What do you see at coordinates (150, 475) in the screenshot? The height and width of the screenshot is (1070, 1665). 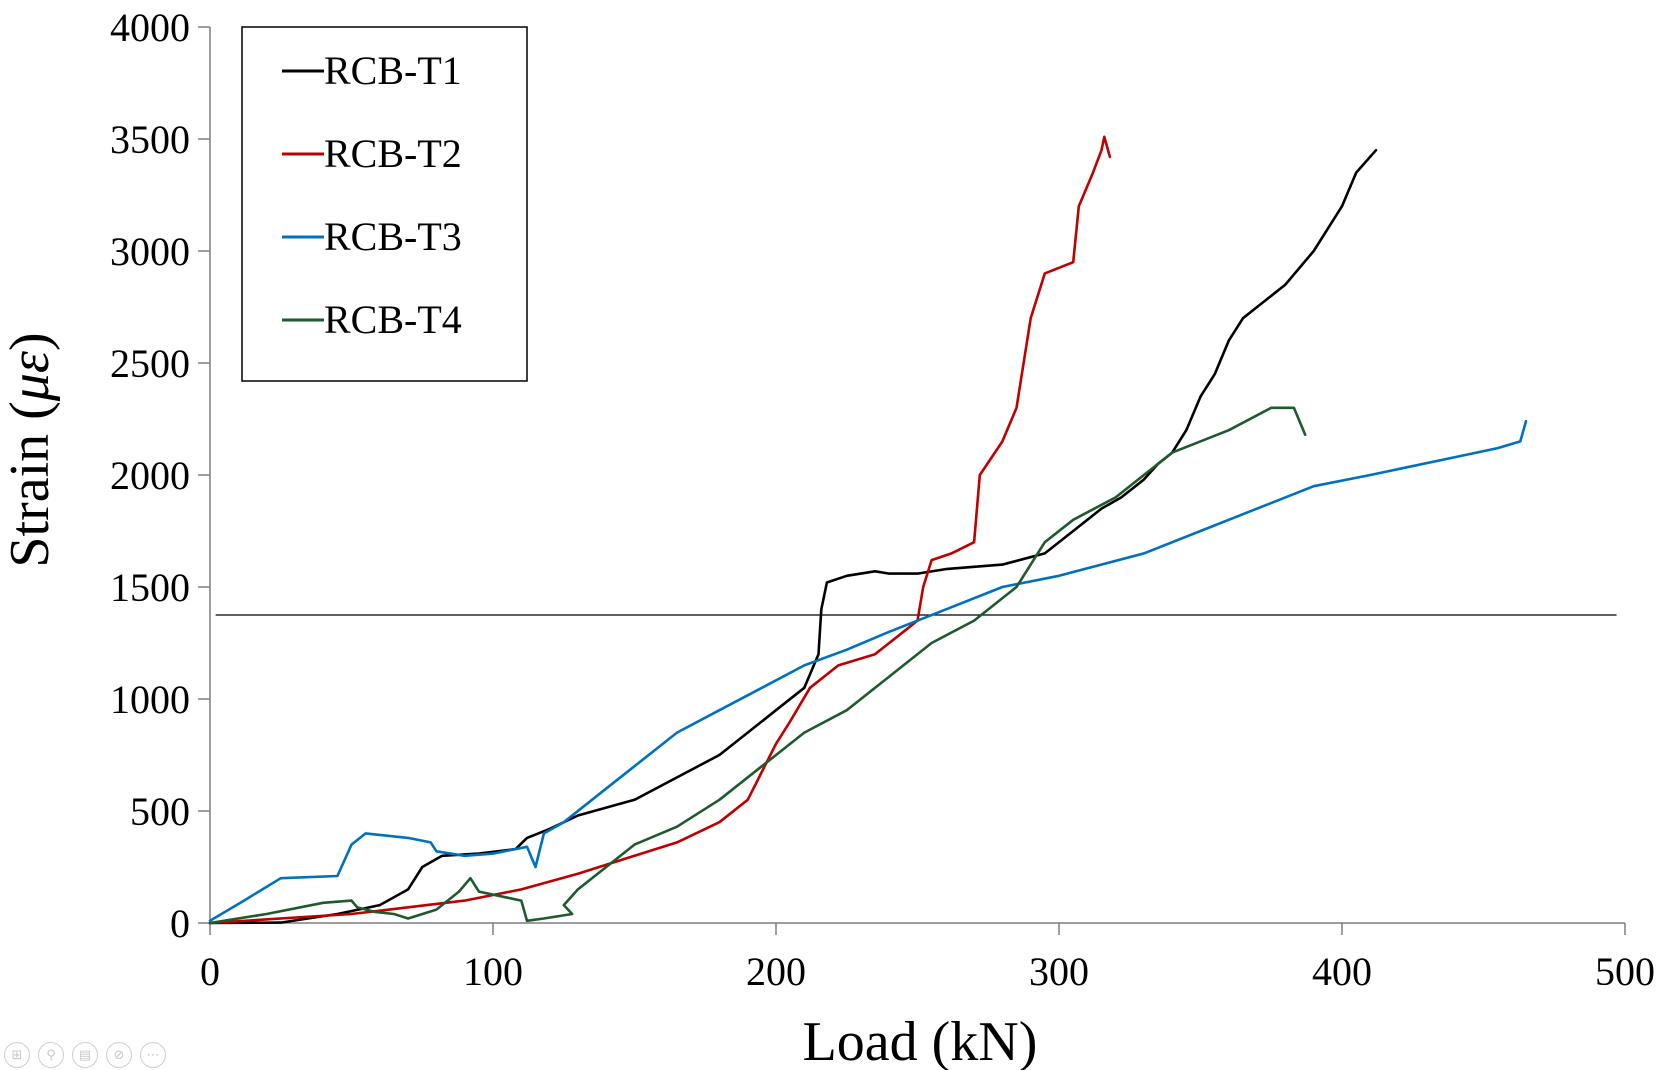 I see `y-tick-label: 2000` at bounding box center [150, 475].